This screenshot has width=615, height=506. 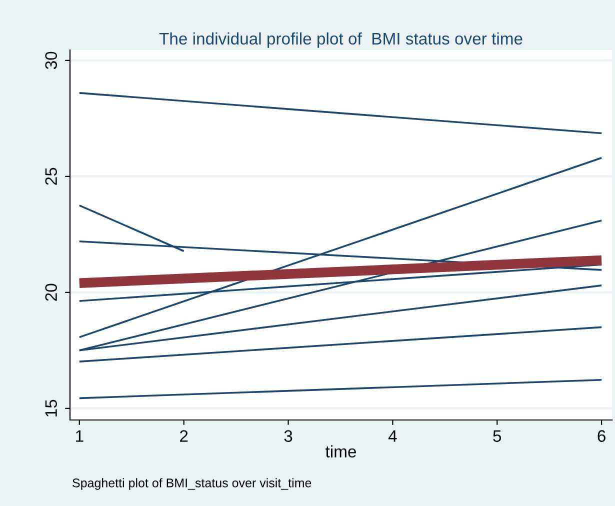 I want to click on x-tick-label: 1, so click(x=80, y=436).